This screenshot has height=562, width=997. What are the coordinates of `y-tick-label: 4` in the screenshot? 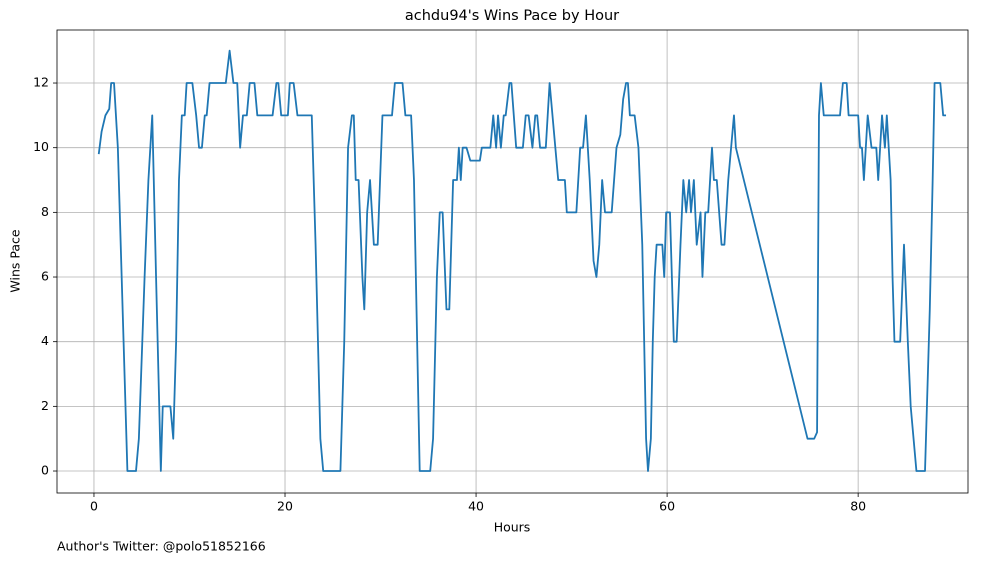 It's located at (45, 340).